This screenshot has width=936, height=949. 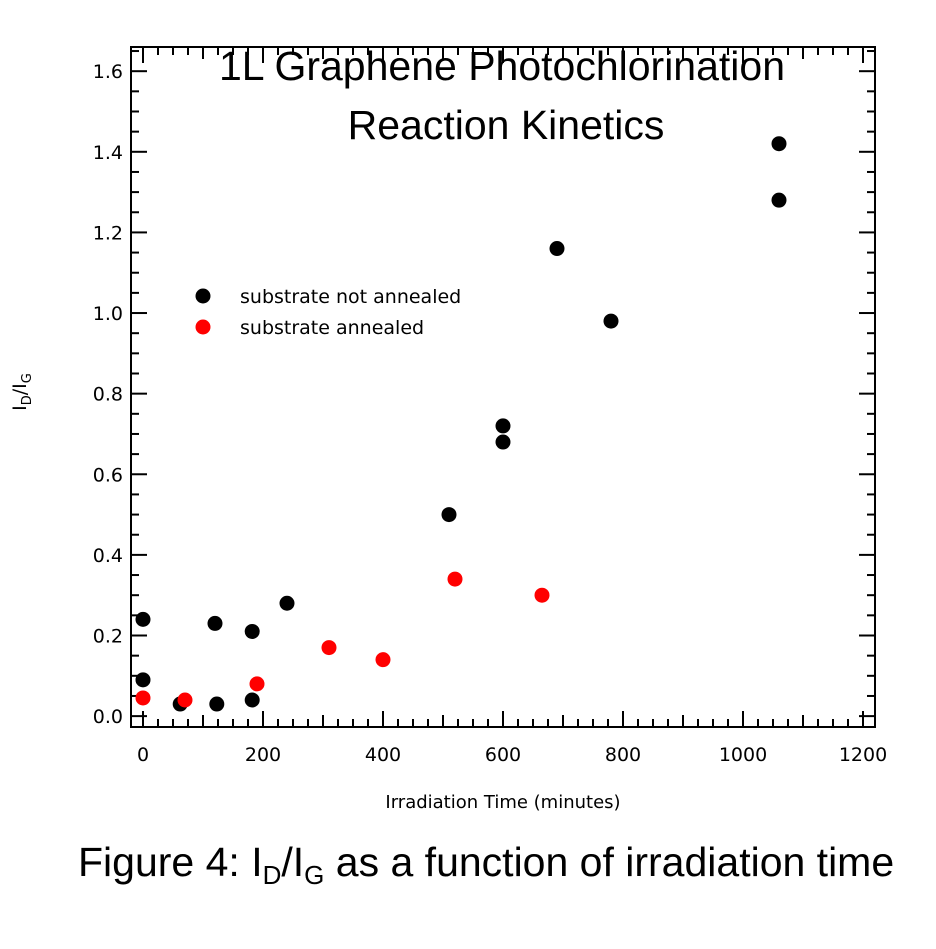 I want to click on caption-mid: /I, so click(x=293, y=862).